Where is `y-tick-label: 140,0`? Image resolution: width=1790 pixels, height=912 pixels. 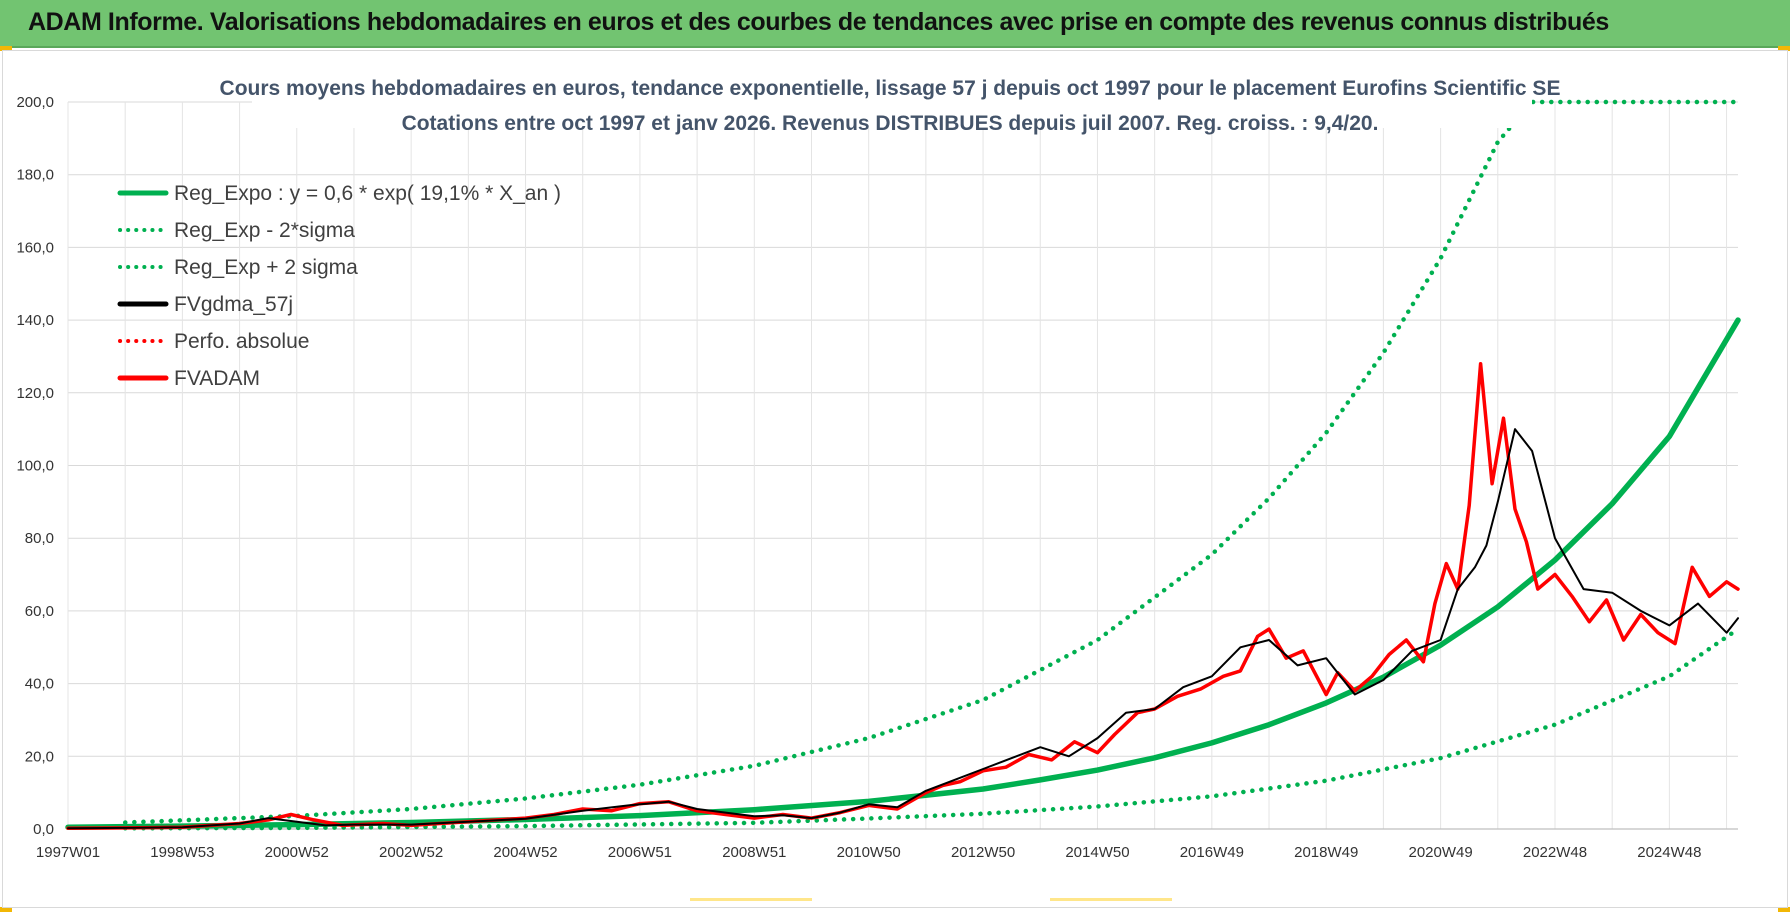
y-tick-label: 140,0 is located at coordinates (35, 320).